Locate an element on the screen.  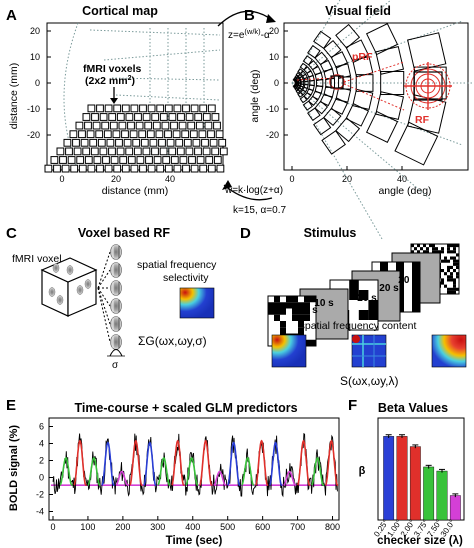
fan-ray is located at coordinates (361, 141).